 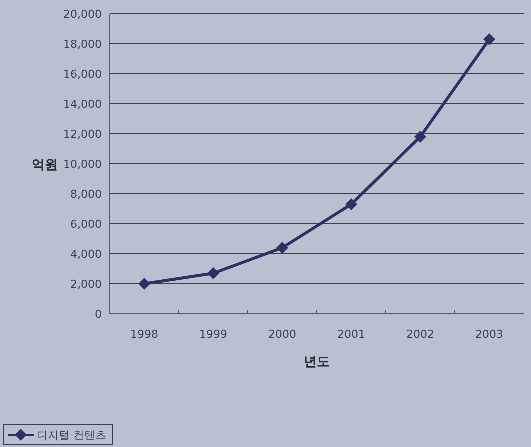 What do you see at coordinates (45, 165) in the screenshot?
I see `y-axis-title: 억원` at bounding box center [45, 165].